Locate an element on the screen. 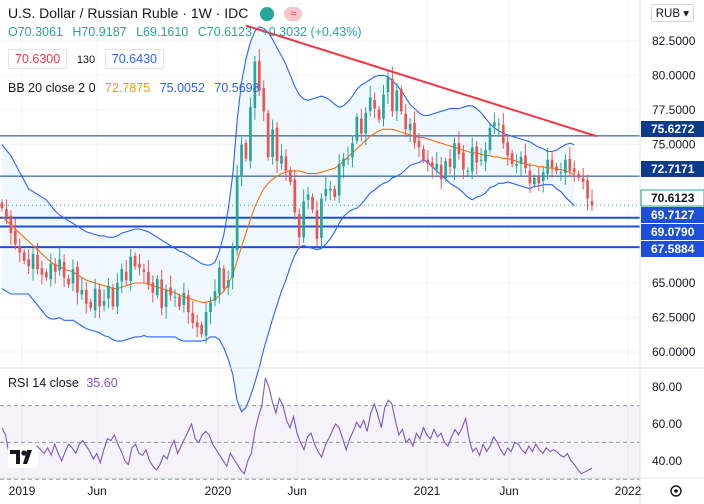 This screenshot has width=704, height=504. gear-icon is located at coordinates (676, 491).